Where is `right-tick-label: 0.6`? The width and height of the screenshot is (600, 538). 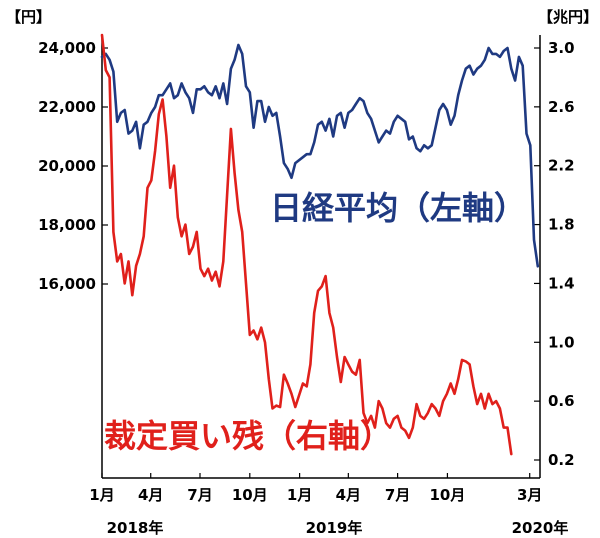 right-tick-label: 0.6 is located at coordinates (561, 401).